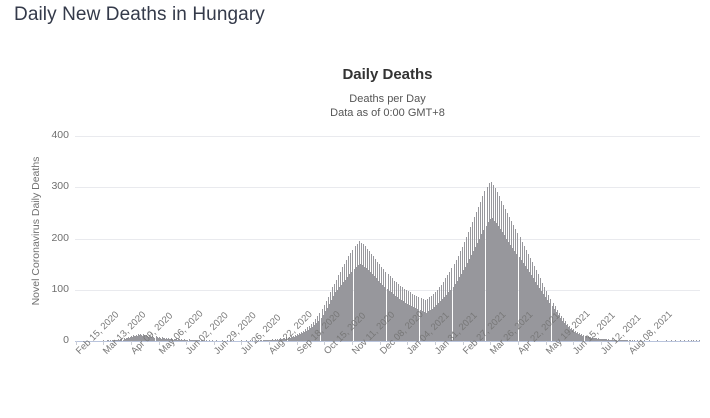 The width and height of the screenshot is (710, 418). What do you see at coordinates (387, 113) in the screenshot?
I see `chart-subtitle-data-as-of: Data as of 0:00 GMT+8` at bounding box center [387, 113].